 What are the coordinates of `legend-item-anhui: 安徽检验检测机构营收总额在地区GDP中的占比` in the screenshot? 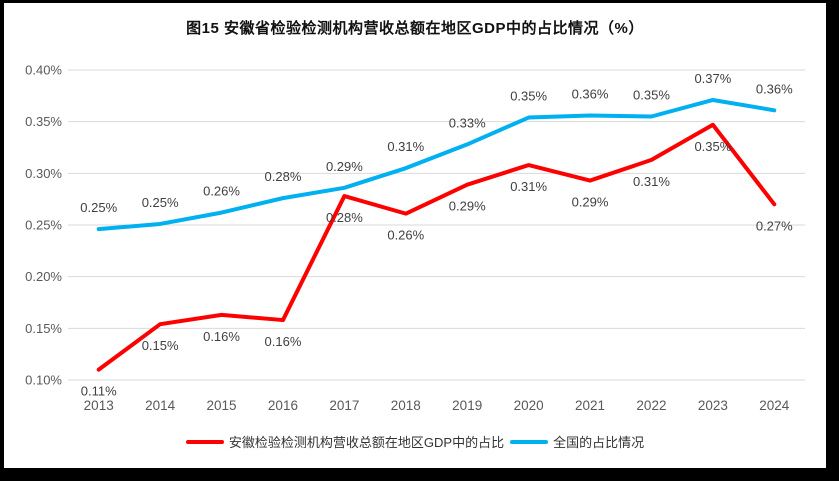 It's located at (345, 441).